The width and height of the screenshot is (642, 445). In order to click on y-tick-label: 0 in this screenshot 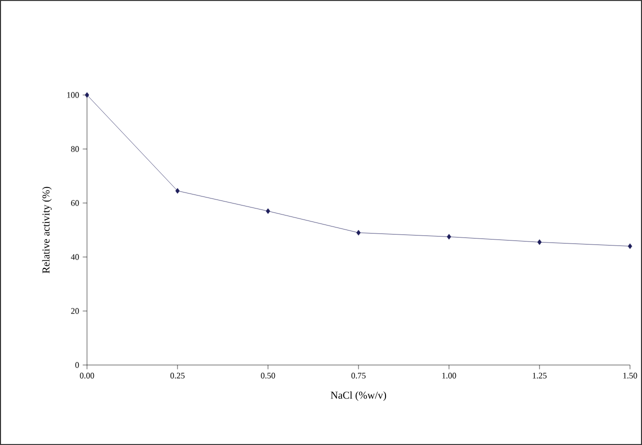, I will do `click(77, 365)`.